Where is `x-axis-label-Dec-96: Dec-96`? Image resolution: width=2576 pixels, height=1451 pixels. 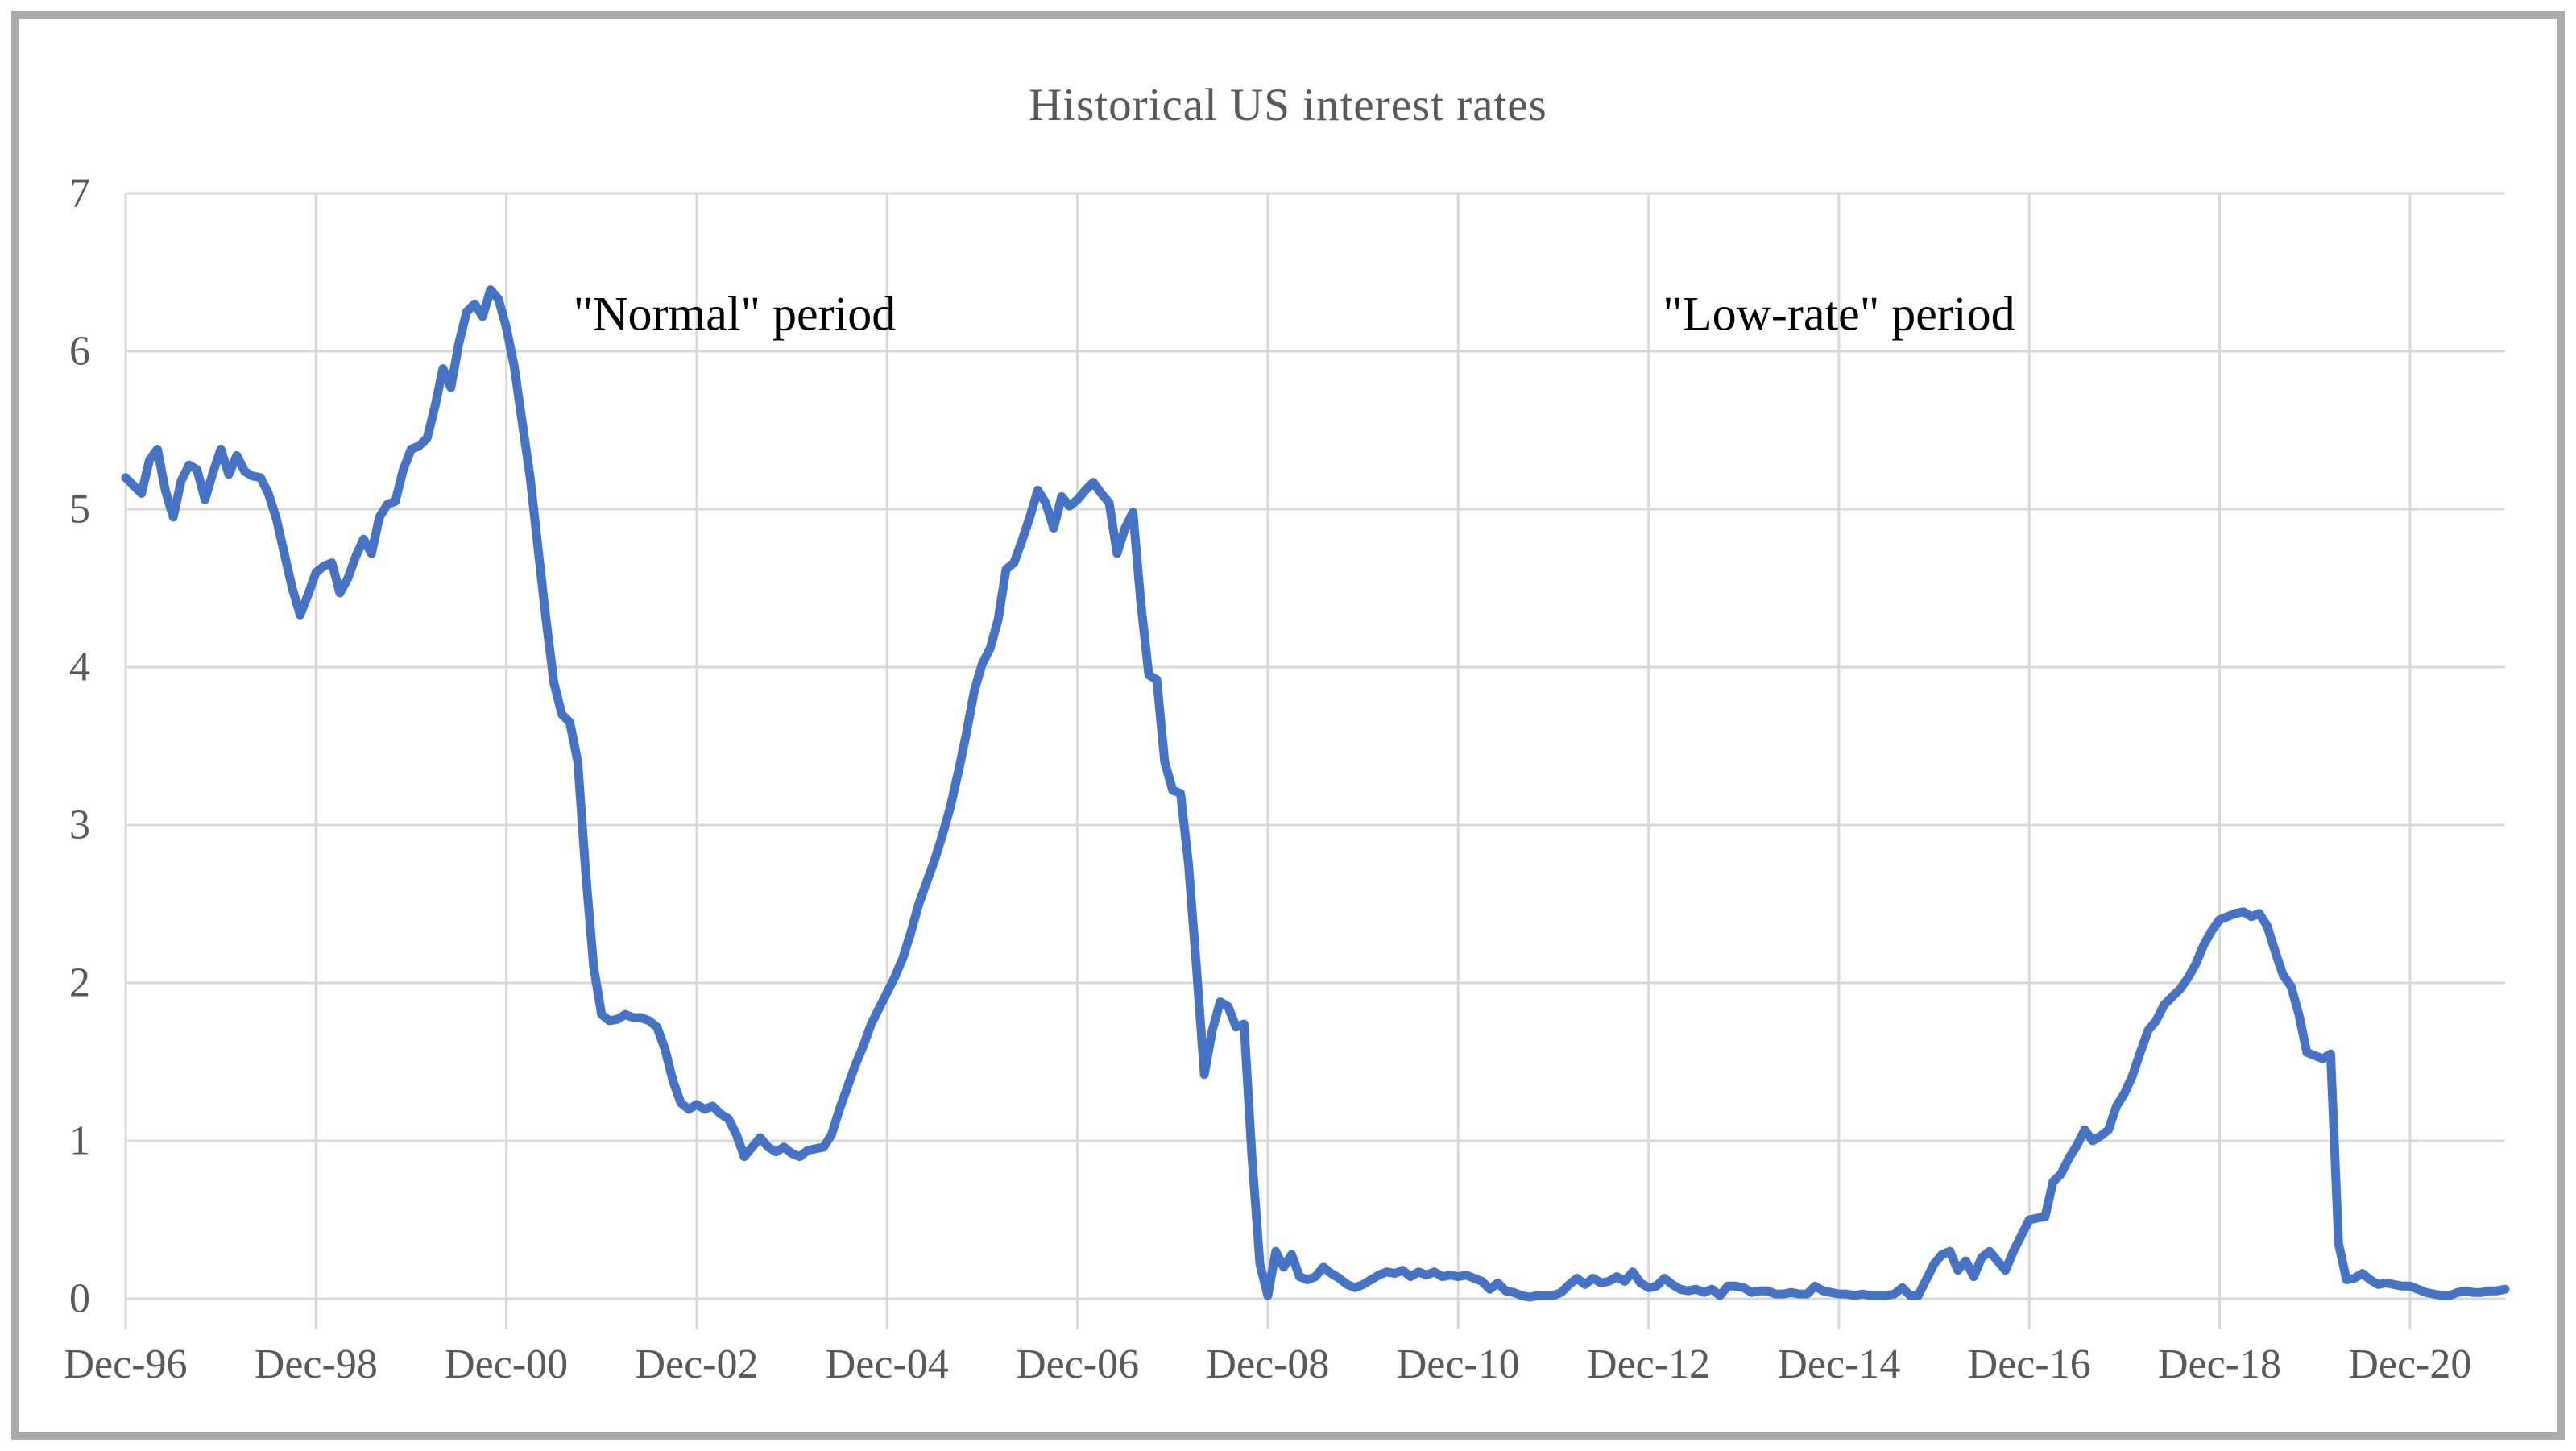
x-axis-label-Dec-96: Dec-96 is located at coordinates (126, 1364).